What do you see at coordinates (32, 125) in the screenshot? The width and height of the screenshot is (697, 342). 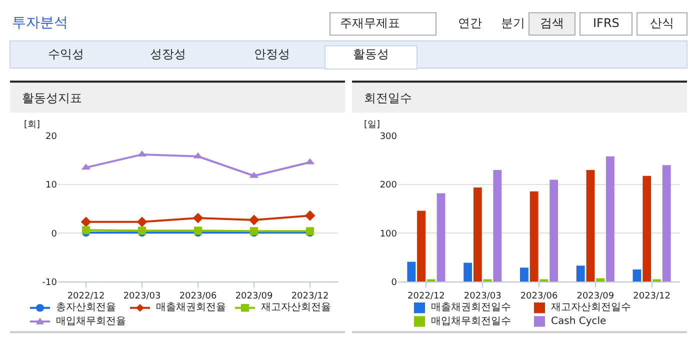 I see `y-axis-title: [회]` at bounding box center [32, 125].